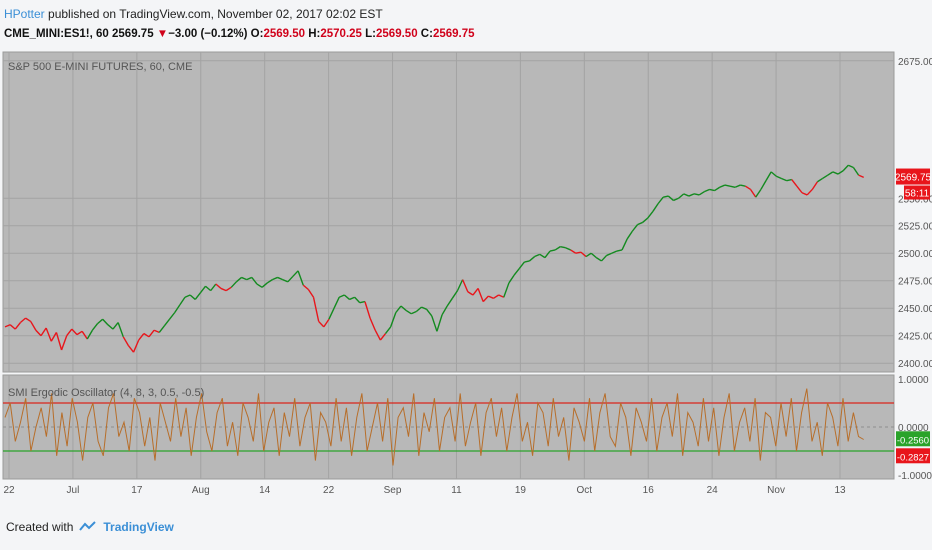  I want to click on oscillator-value-badge-text: -0.2560, so click(913, 440).